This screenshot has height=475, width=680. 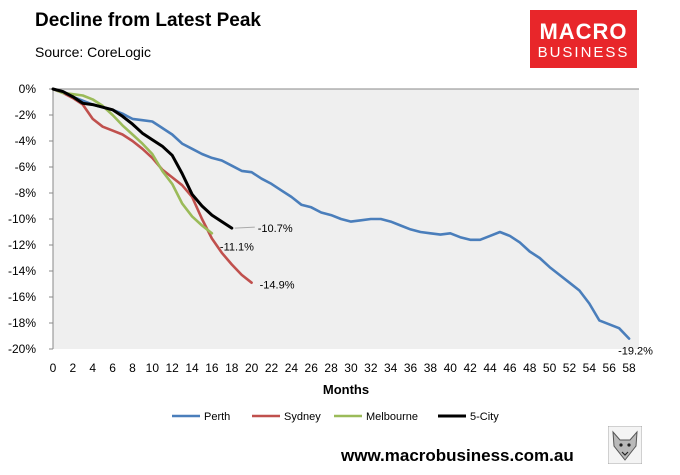 What do you see at coordinates (391, 368) in the screenshot?
I see `x-tick-label: 34` at bounding box center [391, 368].